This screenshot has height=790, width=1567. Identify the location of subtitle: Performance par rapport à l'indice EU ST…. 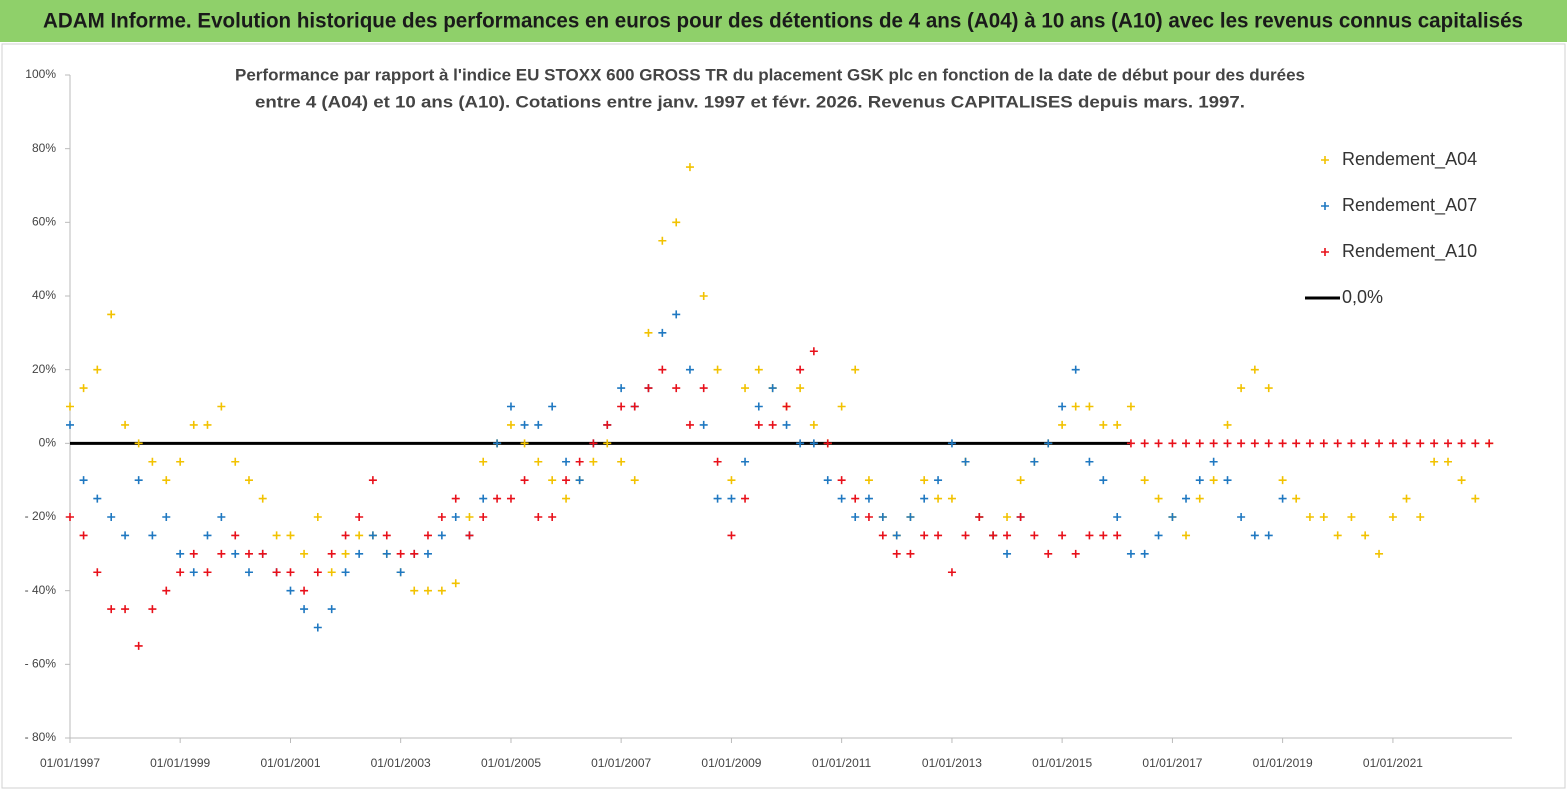
(770, 74).